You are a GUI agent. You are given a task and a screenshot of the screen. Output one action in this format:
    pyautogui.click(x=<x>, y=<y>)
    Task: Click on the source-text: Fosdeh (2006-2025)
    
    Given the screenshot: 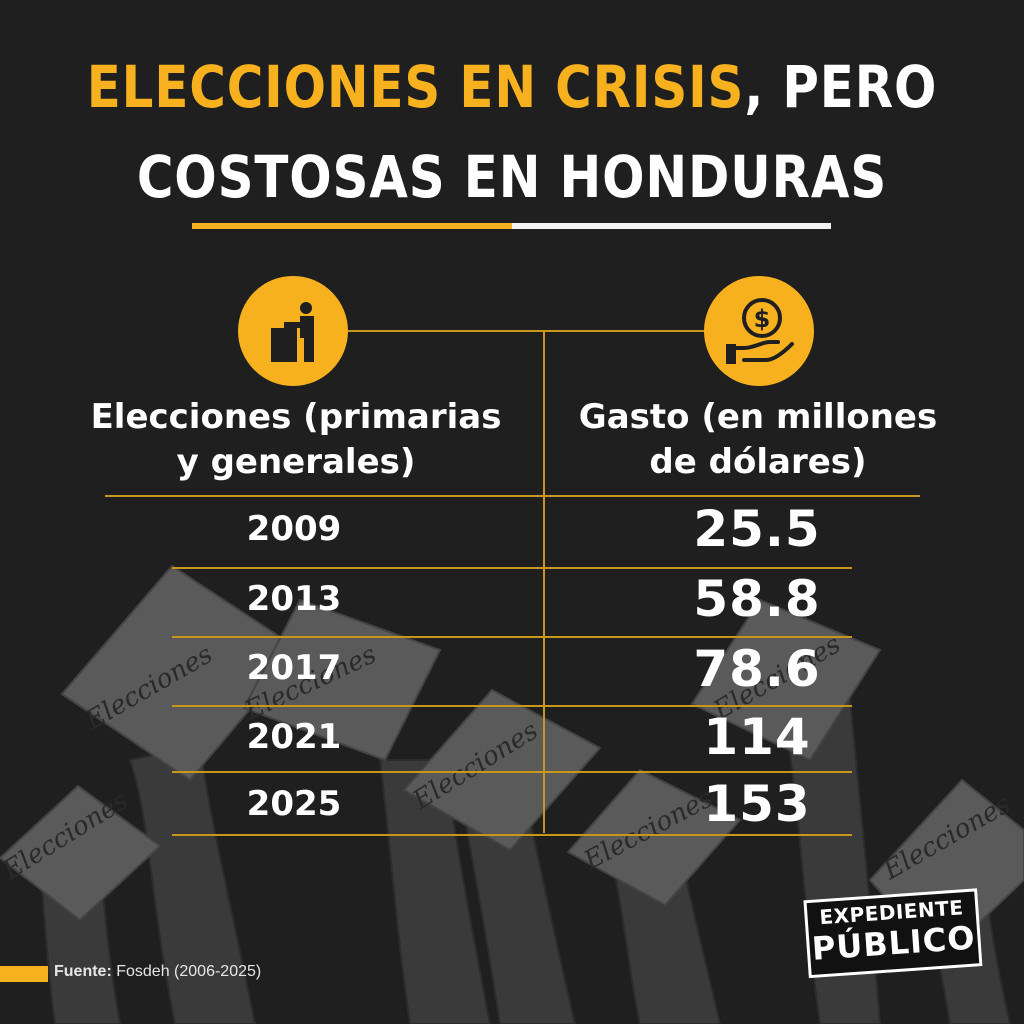 What is the action you would take?
    pyautogui.click(x=189, y=971)
    